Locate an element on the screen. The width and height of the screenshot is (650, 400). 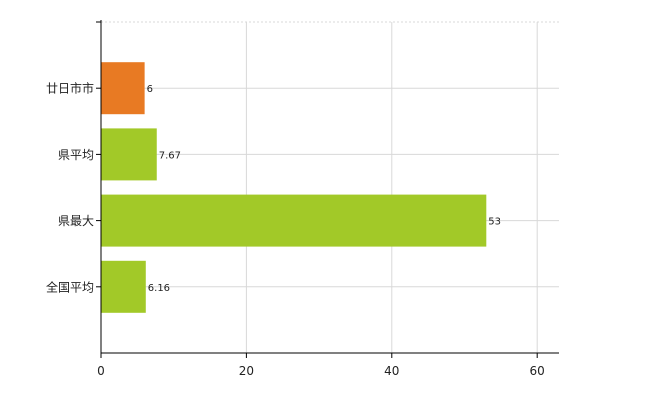
data-label: 53 is located at coordinates (494, 222).